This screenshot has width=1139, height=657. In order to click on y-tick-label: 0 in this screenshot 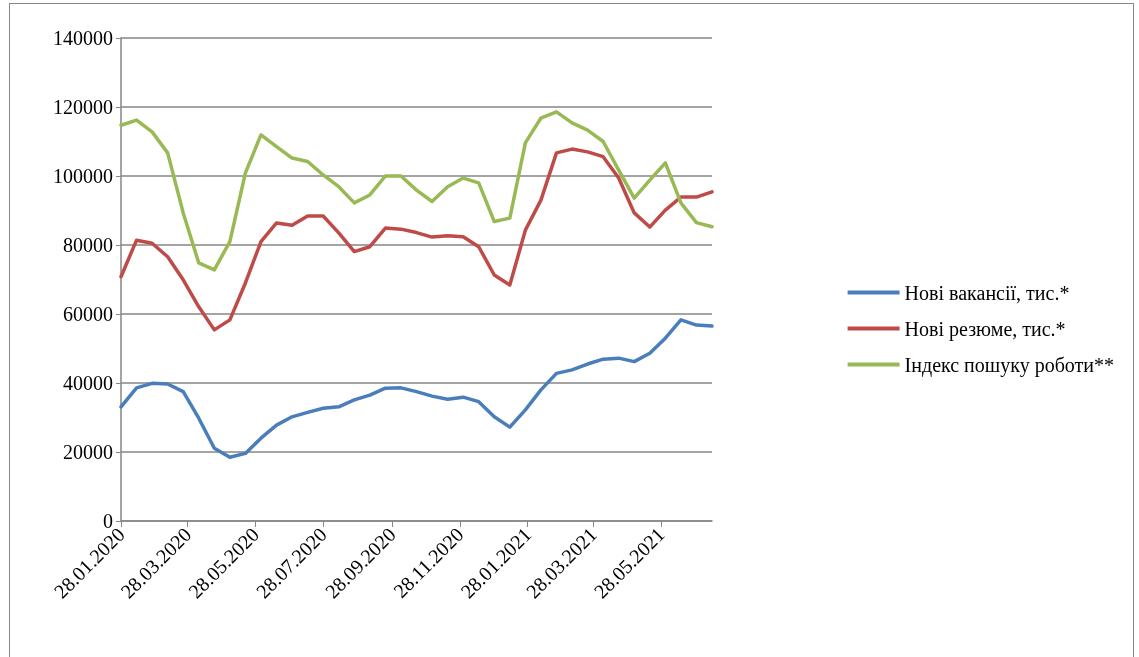, I will do `click(108, 521)`.